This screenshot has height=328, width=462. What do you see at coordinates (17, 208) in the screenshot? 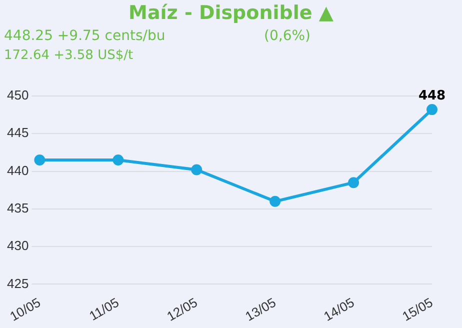
I see `y-tick-label: 435` at bounding box center [17, 208].